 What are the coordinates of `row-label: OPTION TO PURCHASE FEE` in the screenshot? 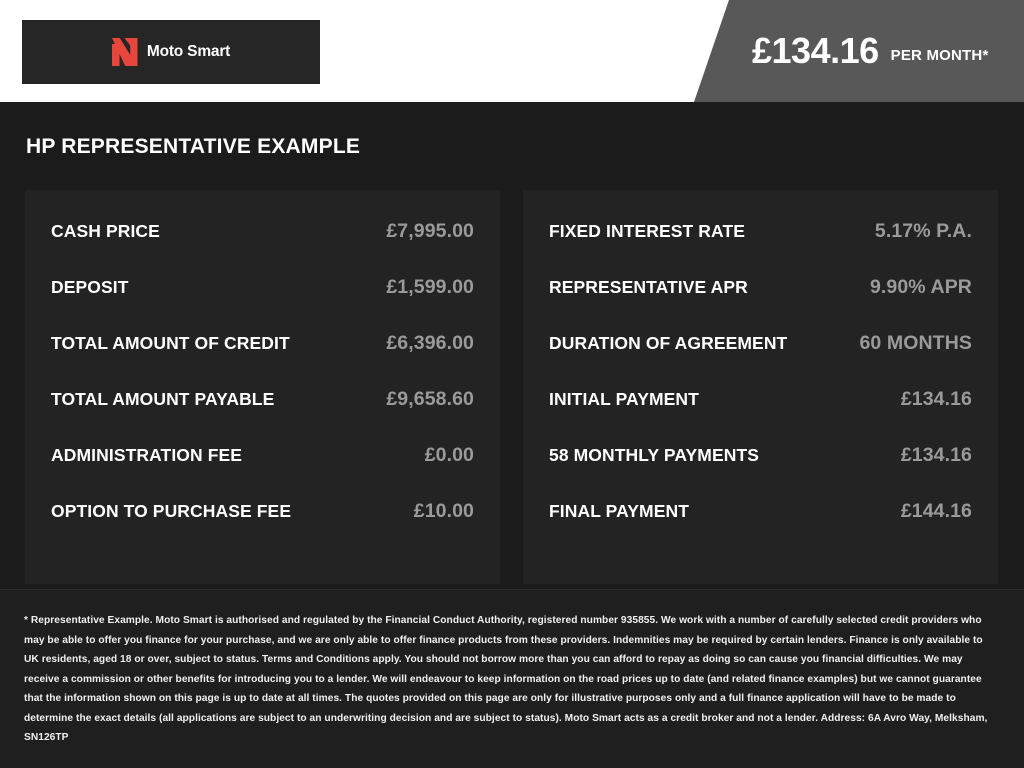 It's located at (171, 511).